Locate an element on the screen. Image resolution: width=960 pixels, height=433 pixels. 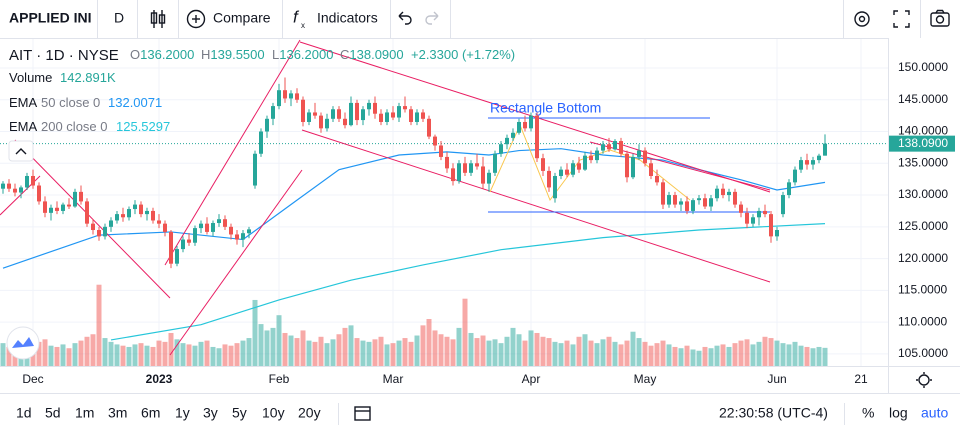
settings-button is located at coordinates (862, 19).